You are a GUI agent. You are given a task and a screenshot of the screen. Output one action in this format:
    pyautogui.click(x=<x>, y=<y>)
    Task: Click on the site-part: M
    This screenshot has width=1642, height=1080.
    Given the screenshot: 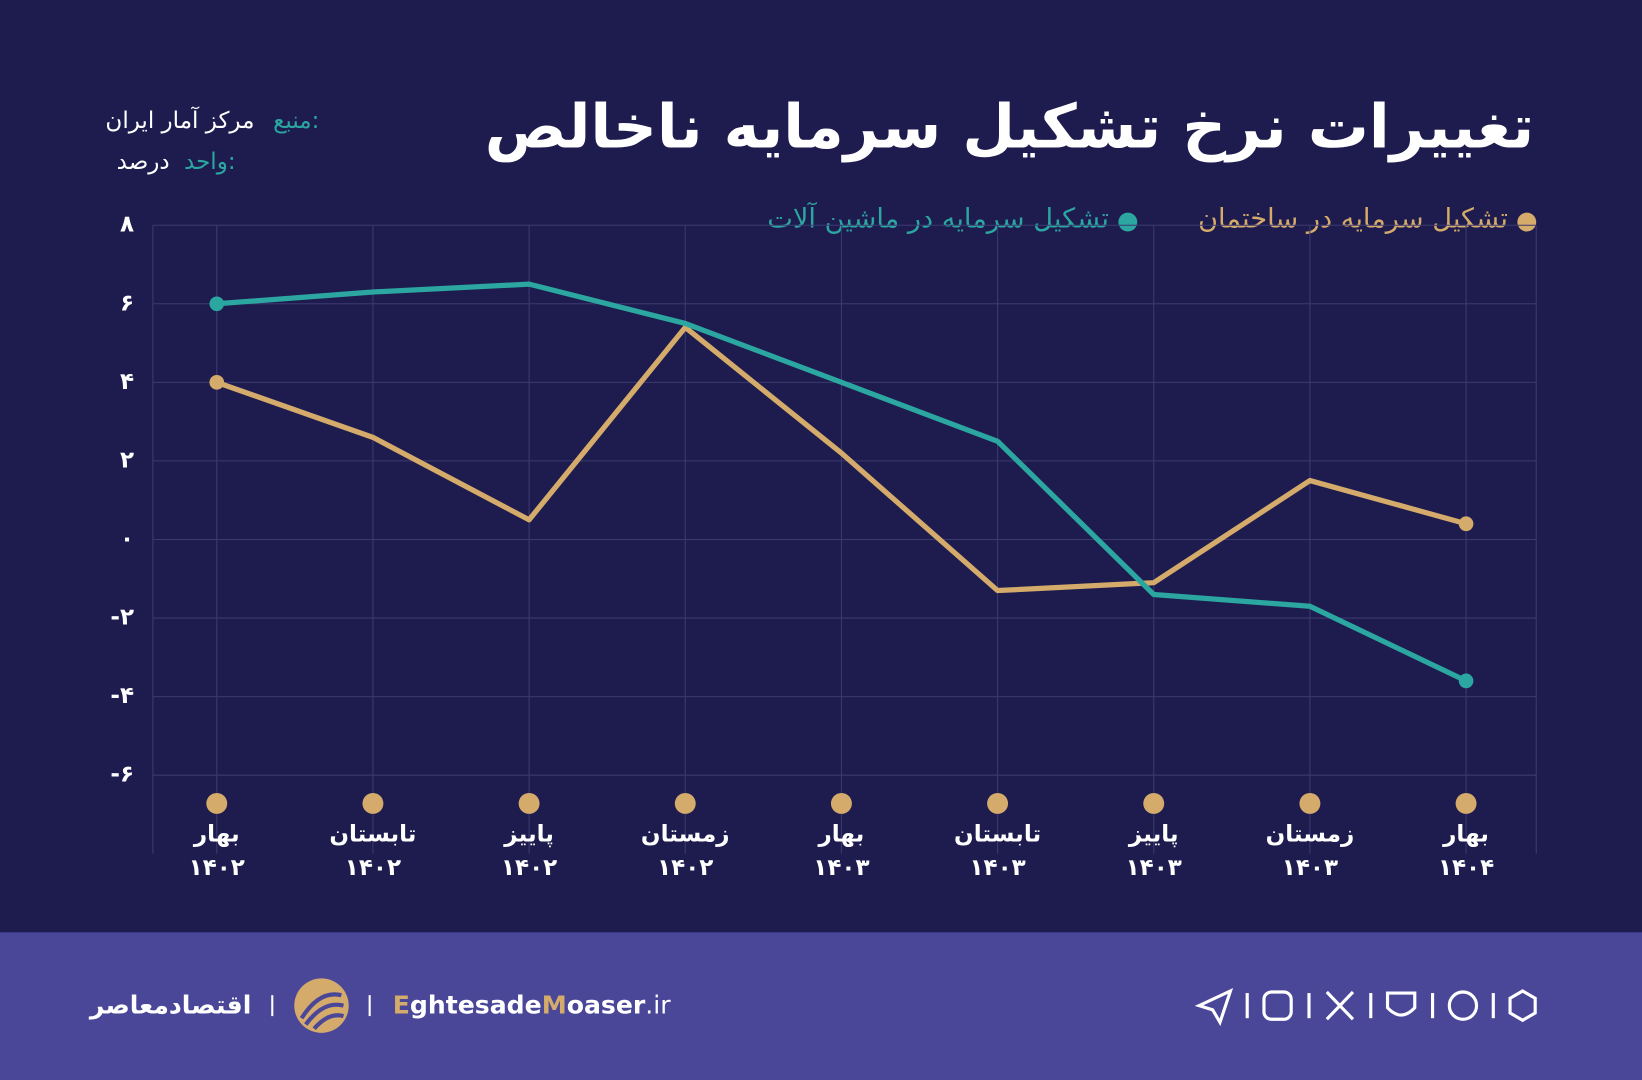 What is the action you would take?
    pyautogui.click(x=554, y=1005)
    